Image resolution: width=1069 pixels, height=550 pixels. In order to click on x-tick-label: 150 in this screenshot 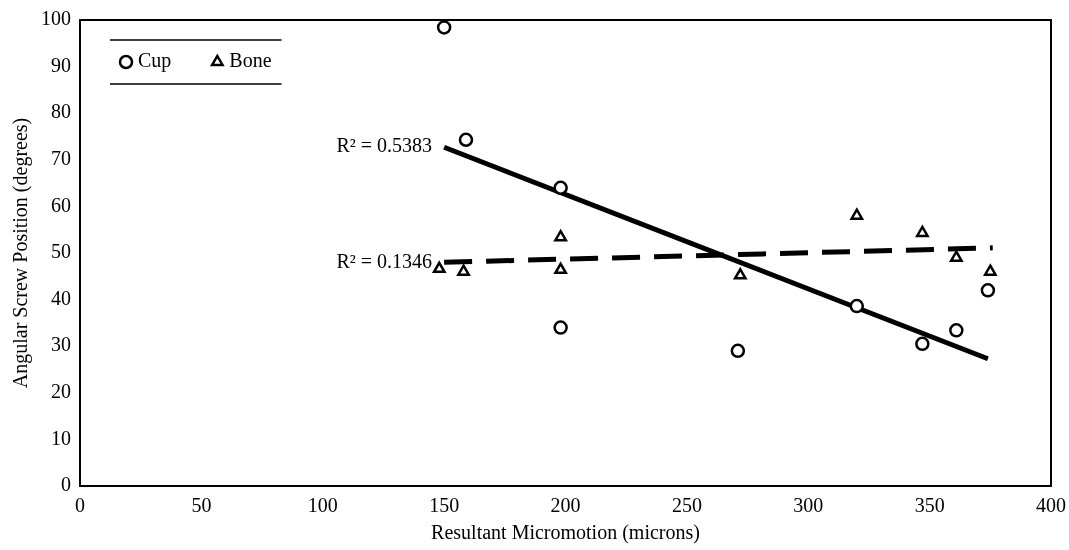, I will do `click(444, 505)`.